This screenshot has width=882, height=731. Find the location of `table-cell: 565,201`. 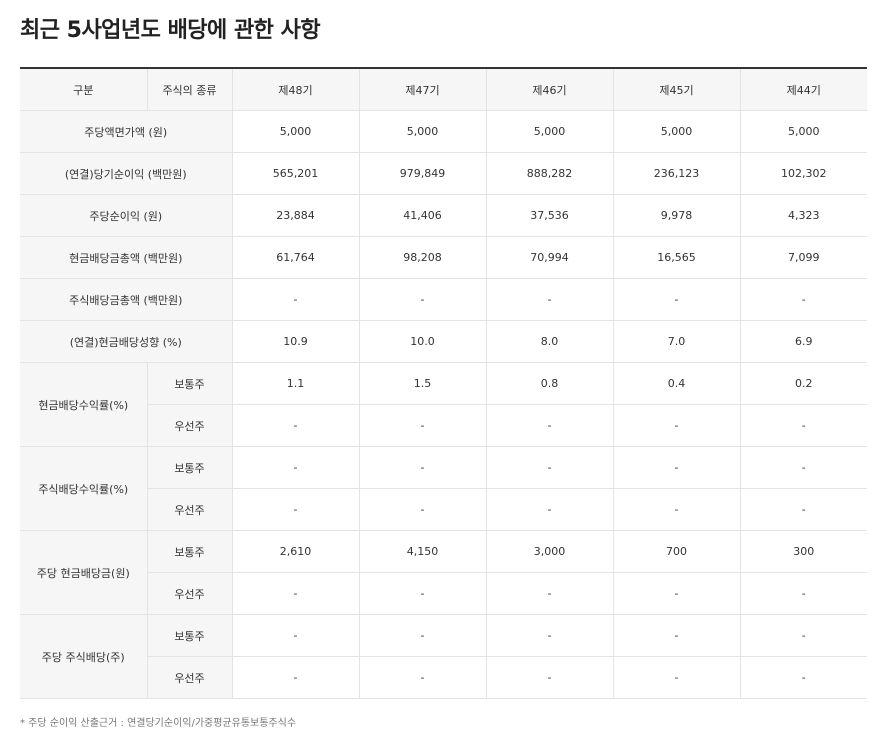

table-cell: 565,201 is located at coordinates (296, 173).